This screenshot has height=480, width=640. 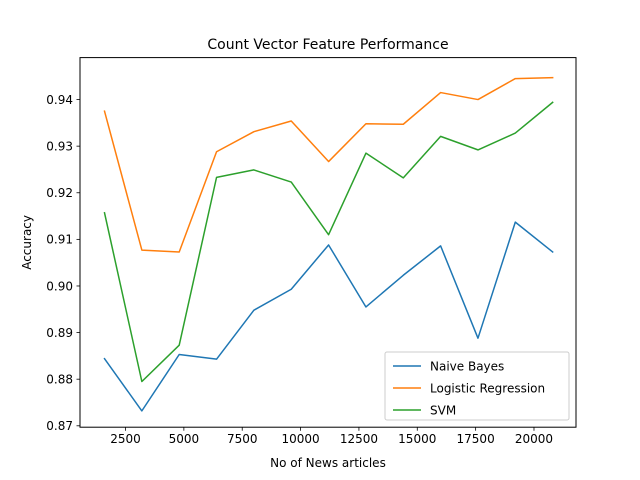 I want to click on y-tick-label: 0.93, so click(x=59, y=146).